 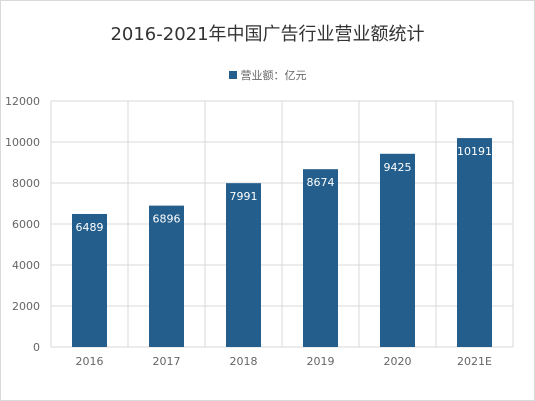 What do you see at coordinates (244, 361) in the screenshot?
I see `x-tick-label: 2018` at bounding box center [244, 361].